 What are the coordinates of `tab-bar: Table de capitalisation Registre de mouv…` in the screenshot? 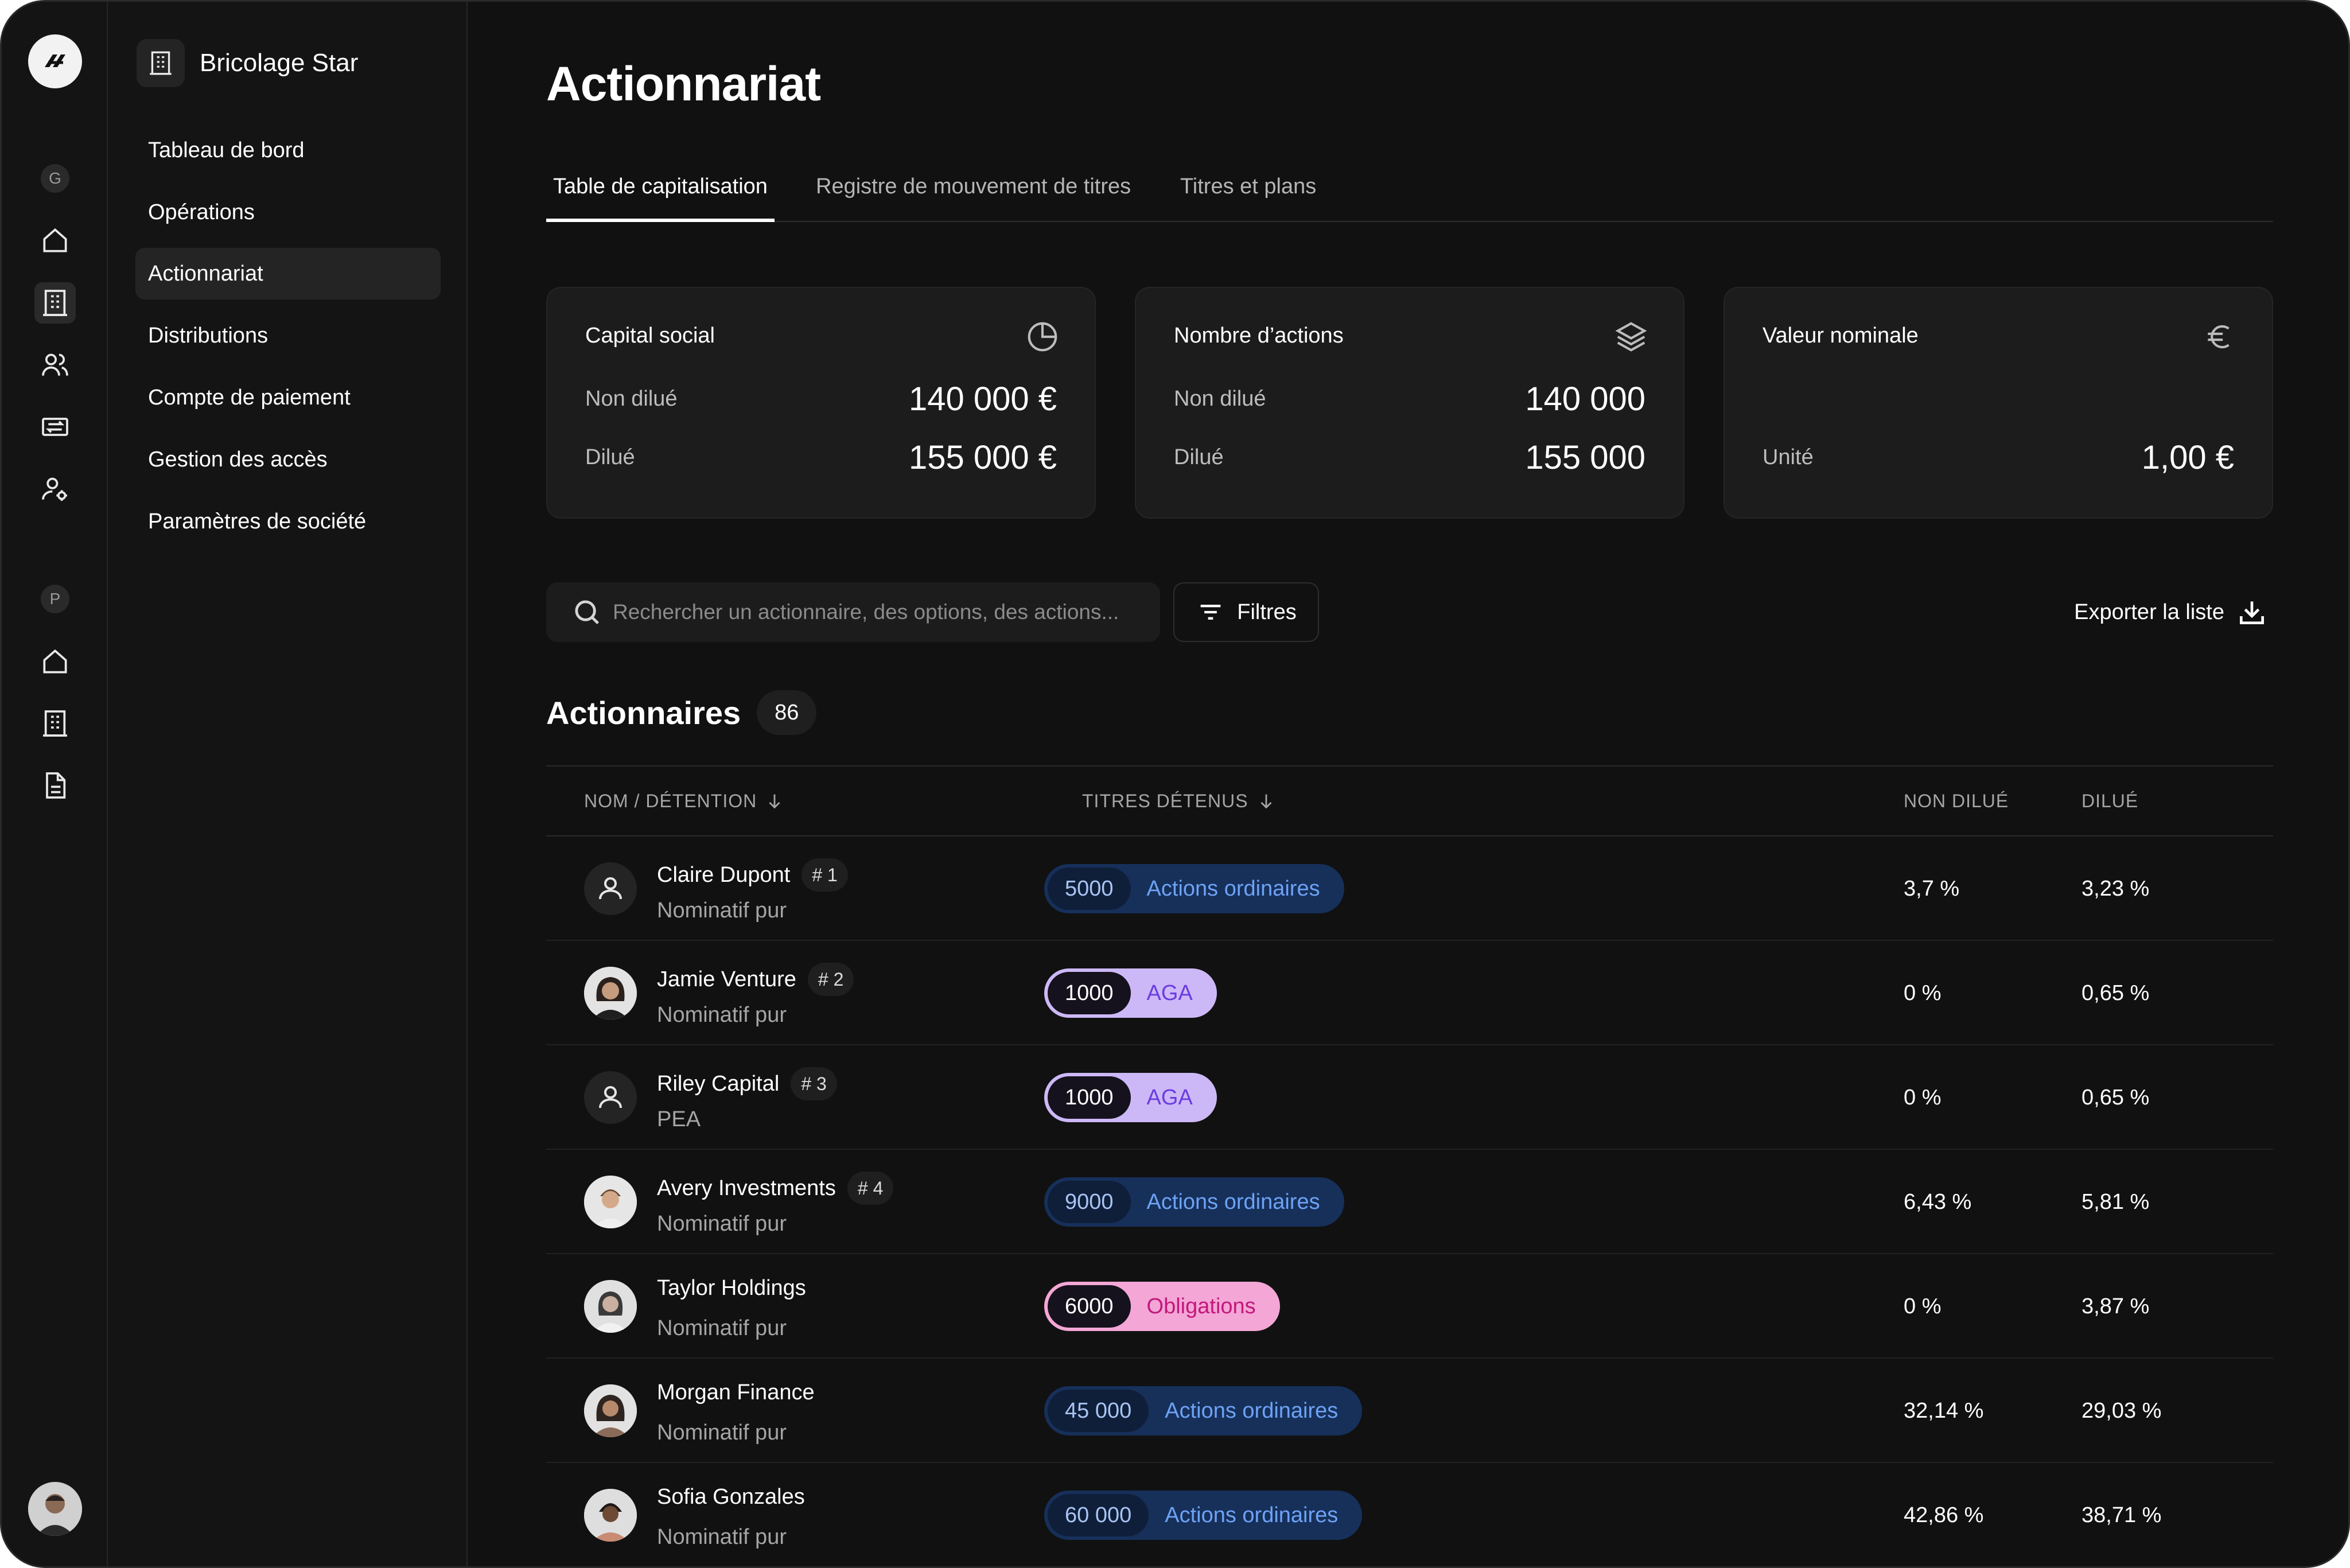 It's located at (1409, 189).